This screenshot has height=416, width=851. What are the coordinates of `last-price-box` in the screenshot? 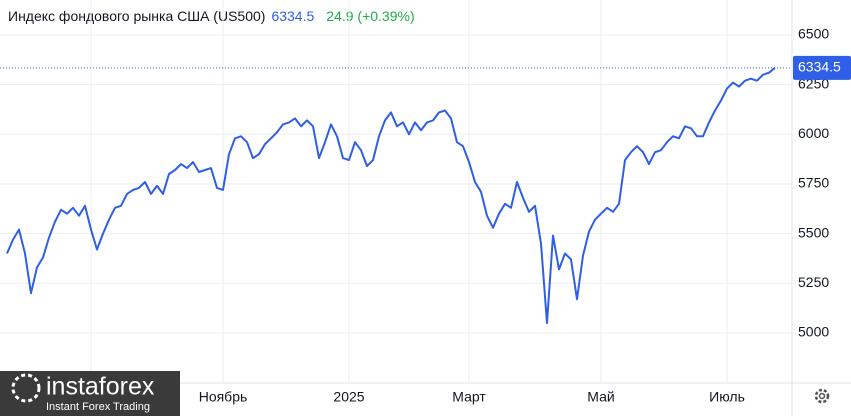 It's located at (822, 67).